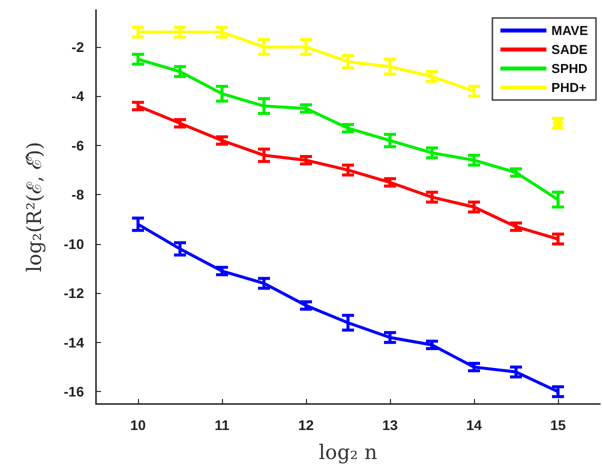 This screenshot has height=468, width=602. What do you see at coordinates (306, 425) in the screenshot?
I see `x-tick-label: 12` at bounding box center [306, 425].